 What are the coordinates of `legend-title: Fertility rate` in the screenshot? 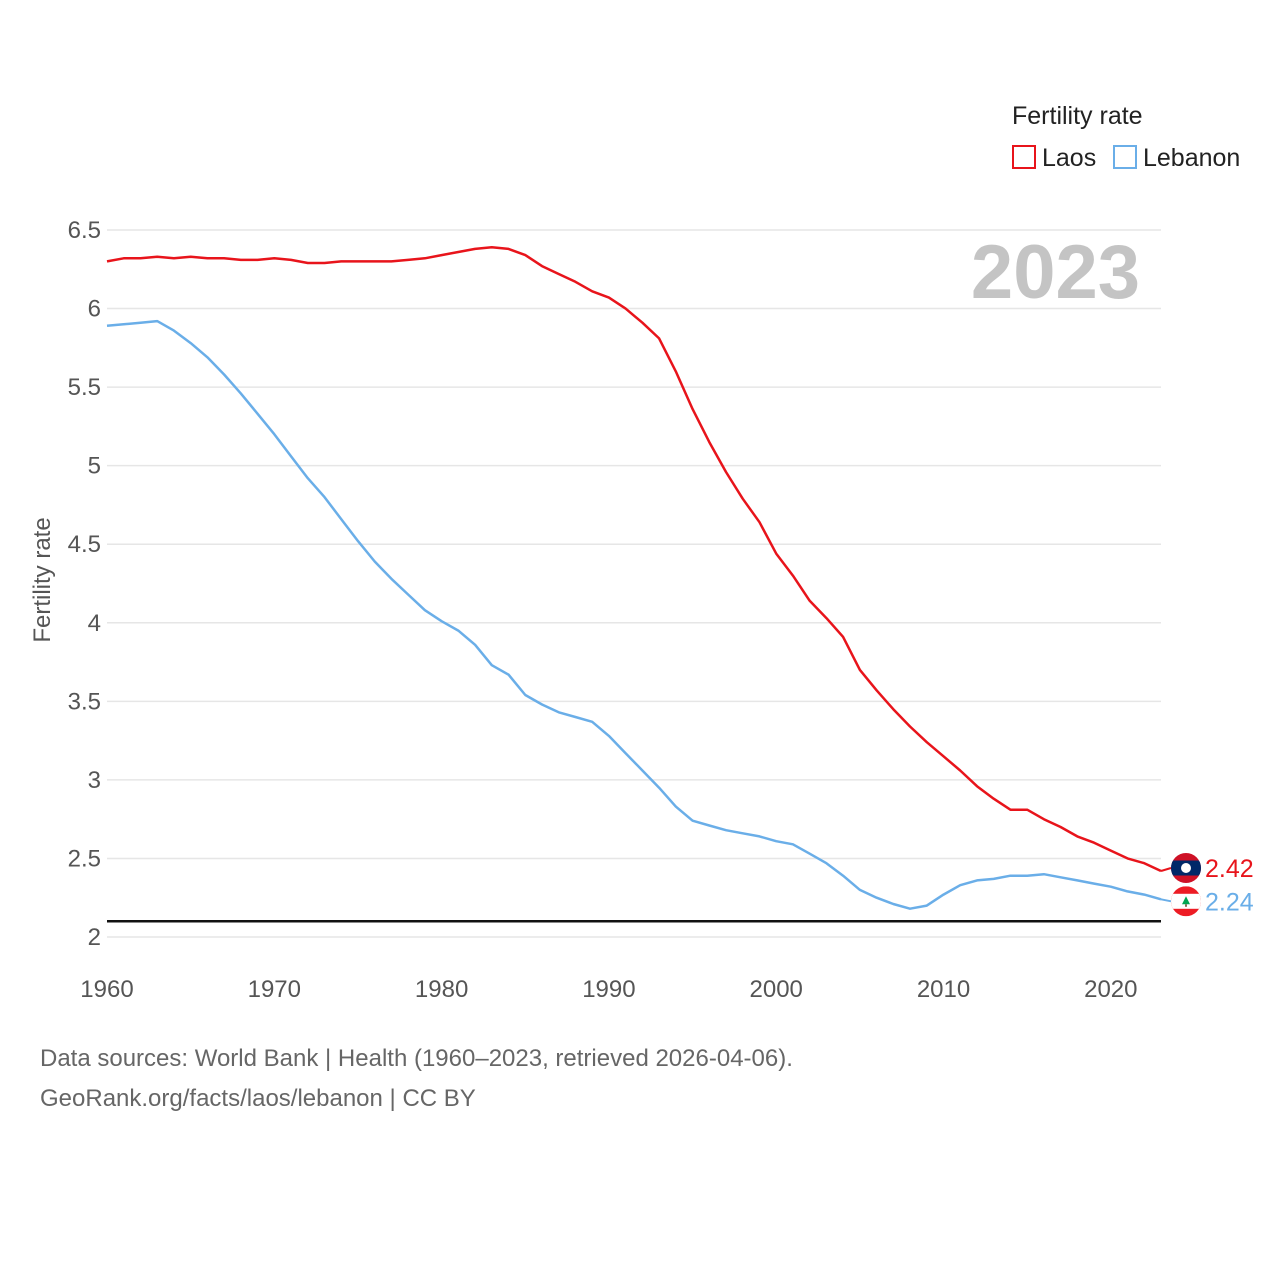 It's located at (1077, 116).